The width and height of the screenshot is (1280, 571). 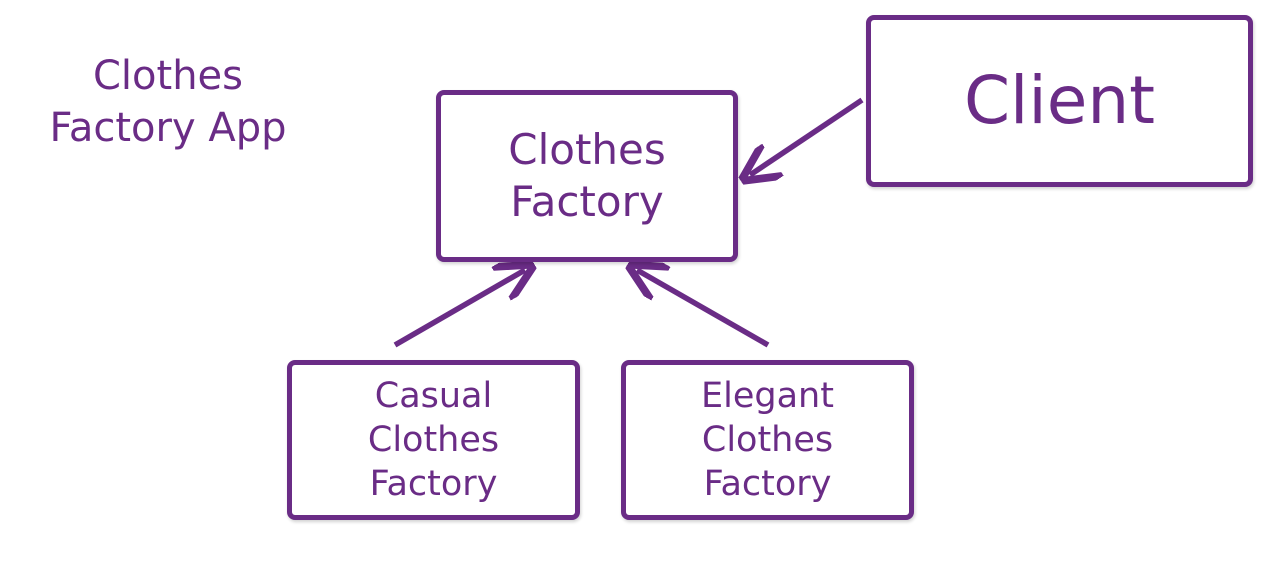 I want to click on casual-label-line-1: Casual, so click(x=433, y=396).